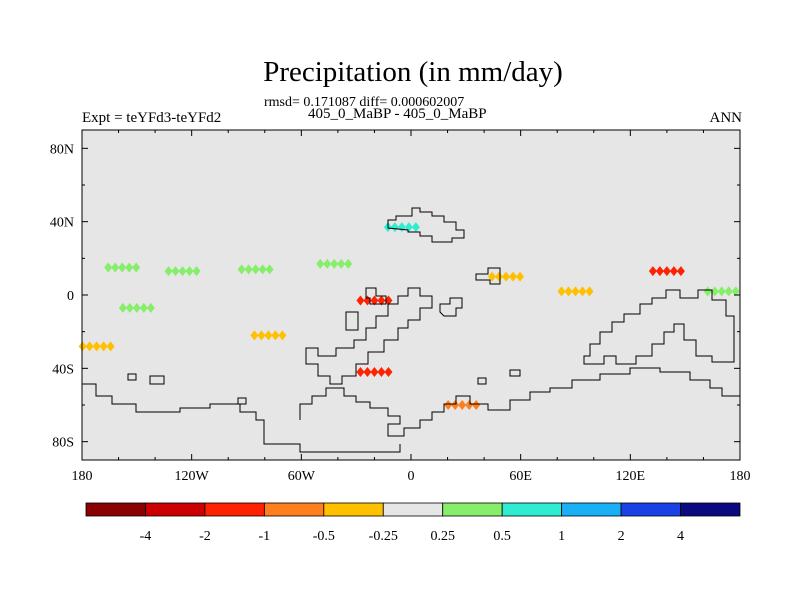 This screenshot has height=600, width=800. What do you see at coordinates (561, 536) in the screenshot?
I see `colorbar-label: 1` at bounding box center [561, 536].